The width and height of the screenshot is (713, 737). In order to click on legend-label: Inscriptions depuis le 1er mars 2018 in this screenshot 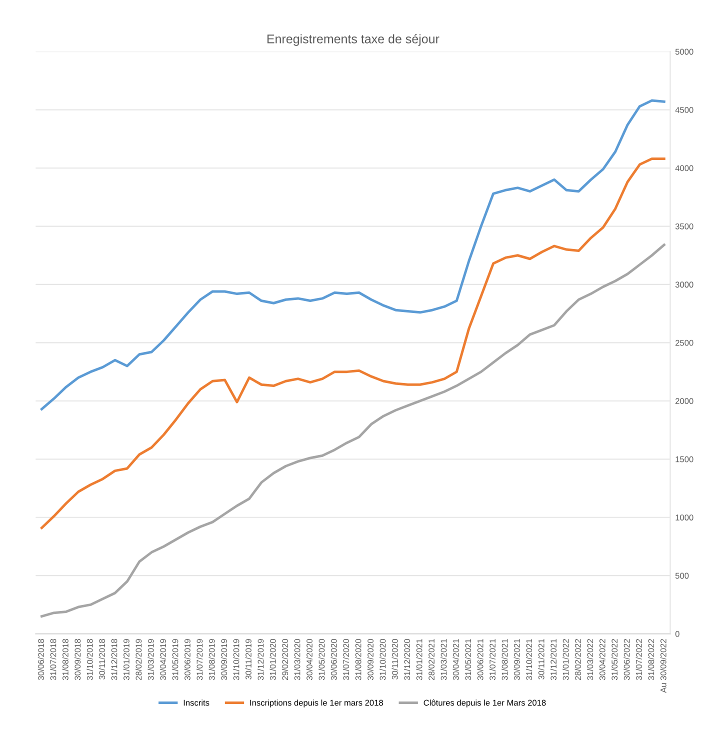, I will do `click(316, 704)`.